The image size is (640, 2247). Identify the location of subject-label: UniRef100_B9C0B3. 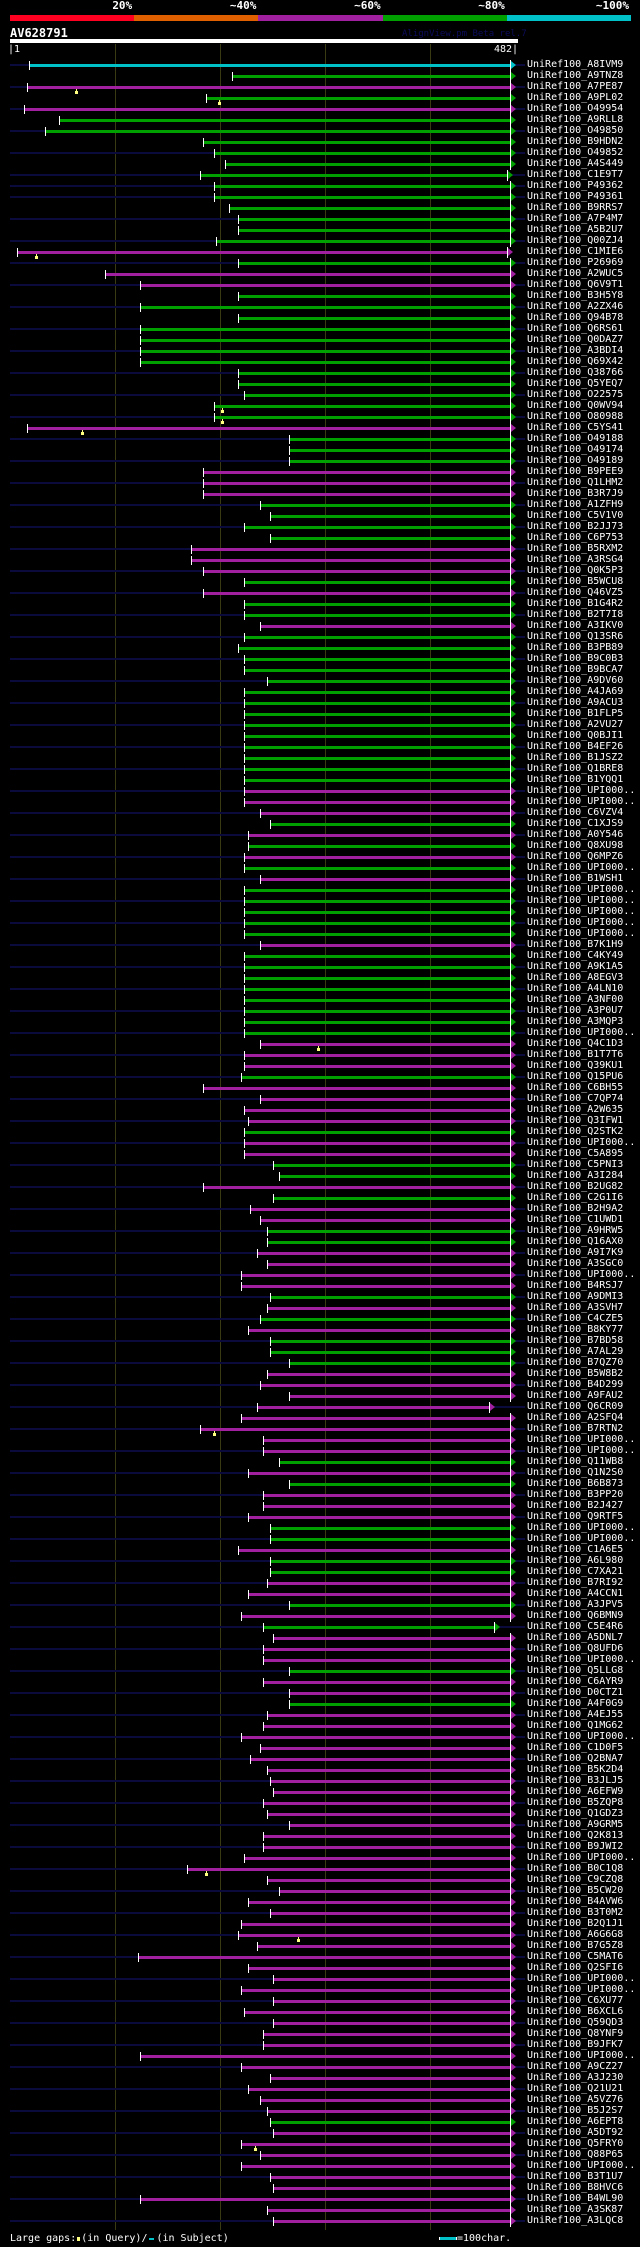
(575, 658).